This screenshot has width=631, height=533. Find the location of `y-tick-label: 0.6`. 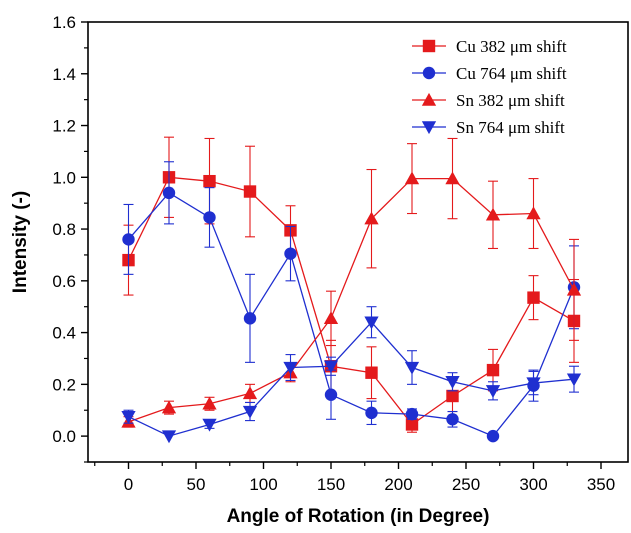

y-tick-label: 0.6 is located at coordinates (64, 281).